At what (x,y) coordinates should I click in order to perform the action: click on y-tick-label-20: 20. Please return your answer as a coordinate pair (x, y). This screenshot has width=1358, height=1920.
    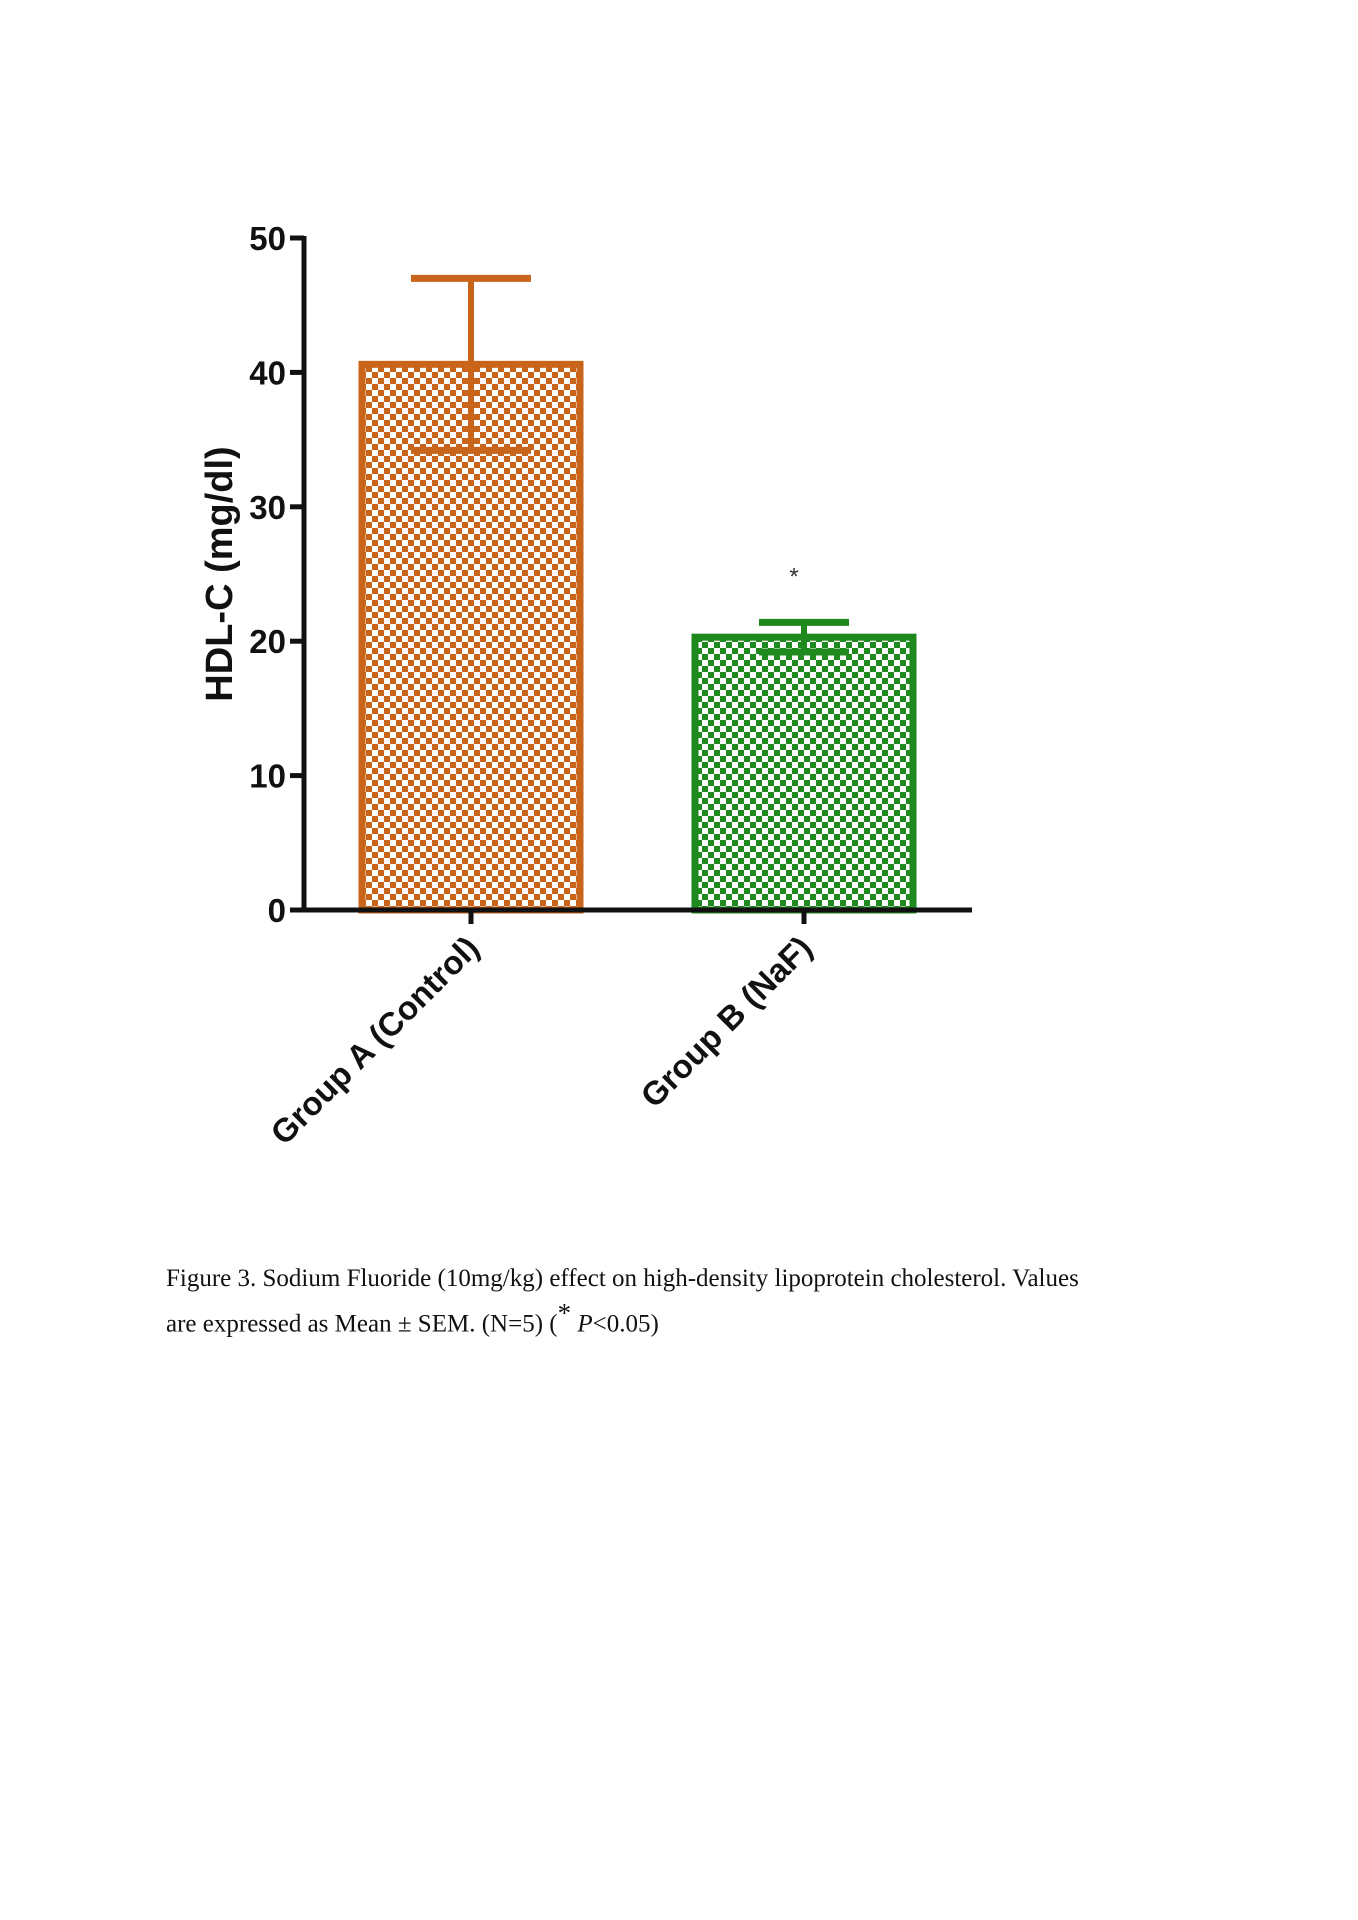
    Looking at the image, I should click on (267, 641).